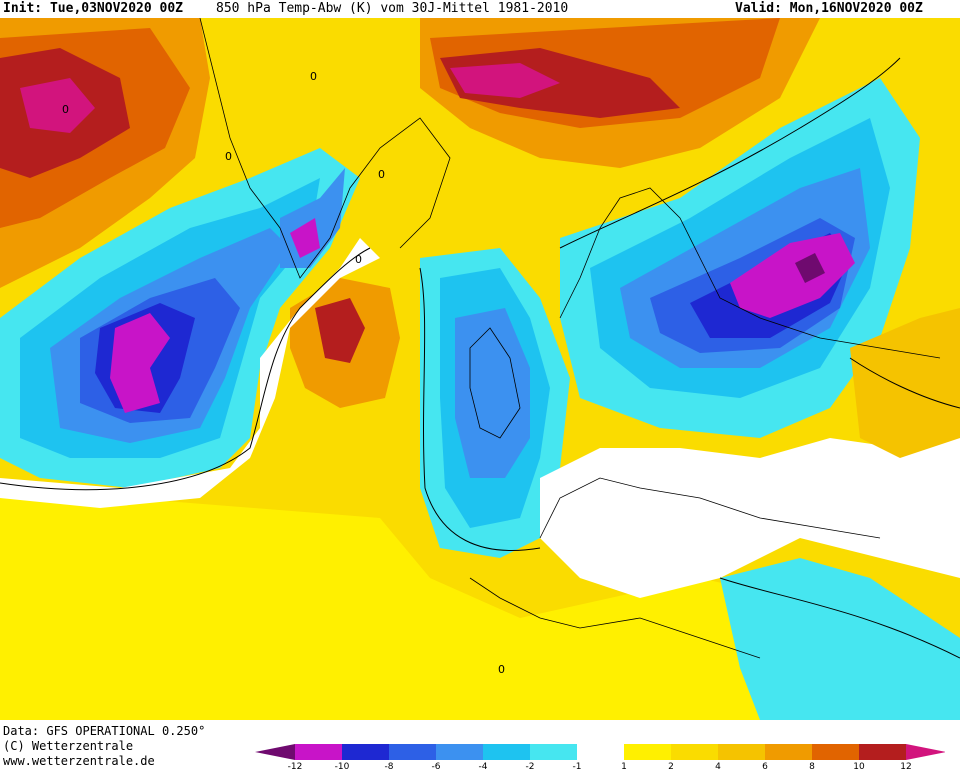 Image resolution: width=966 pixels, height=780 pixels. I want to click on data-source: Data: GFS OPERATIONAL 0.250°, so click(104, 731).